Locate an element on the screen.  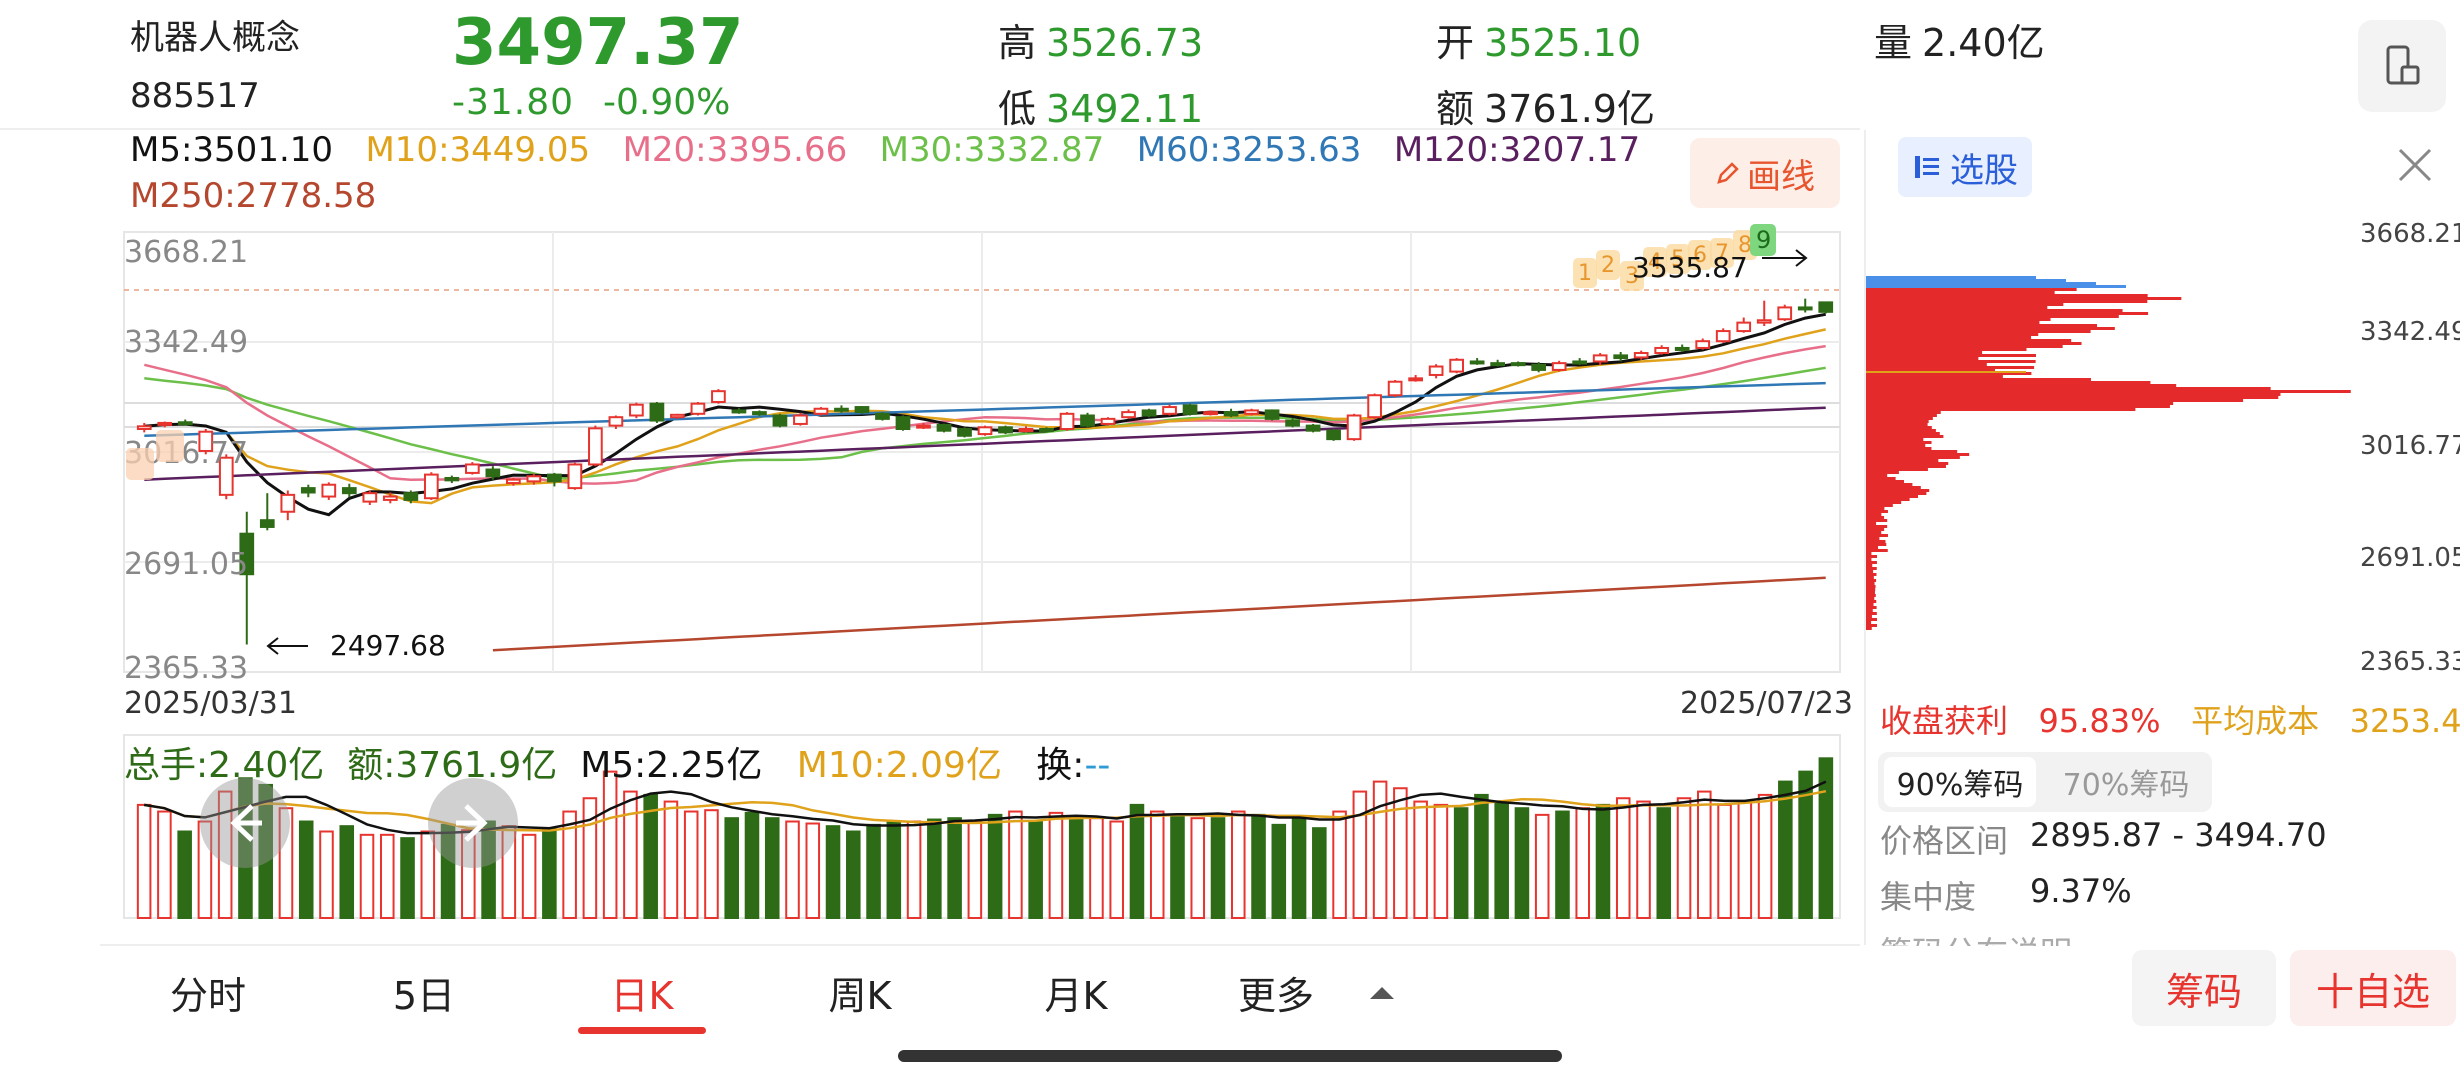
tab-weekly: 周K is located at coordinates (860, 996).